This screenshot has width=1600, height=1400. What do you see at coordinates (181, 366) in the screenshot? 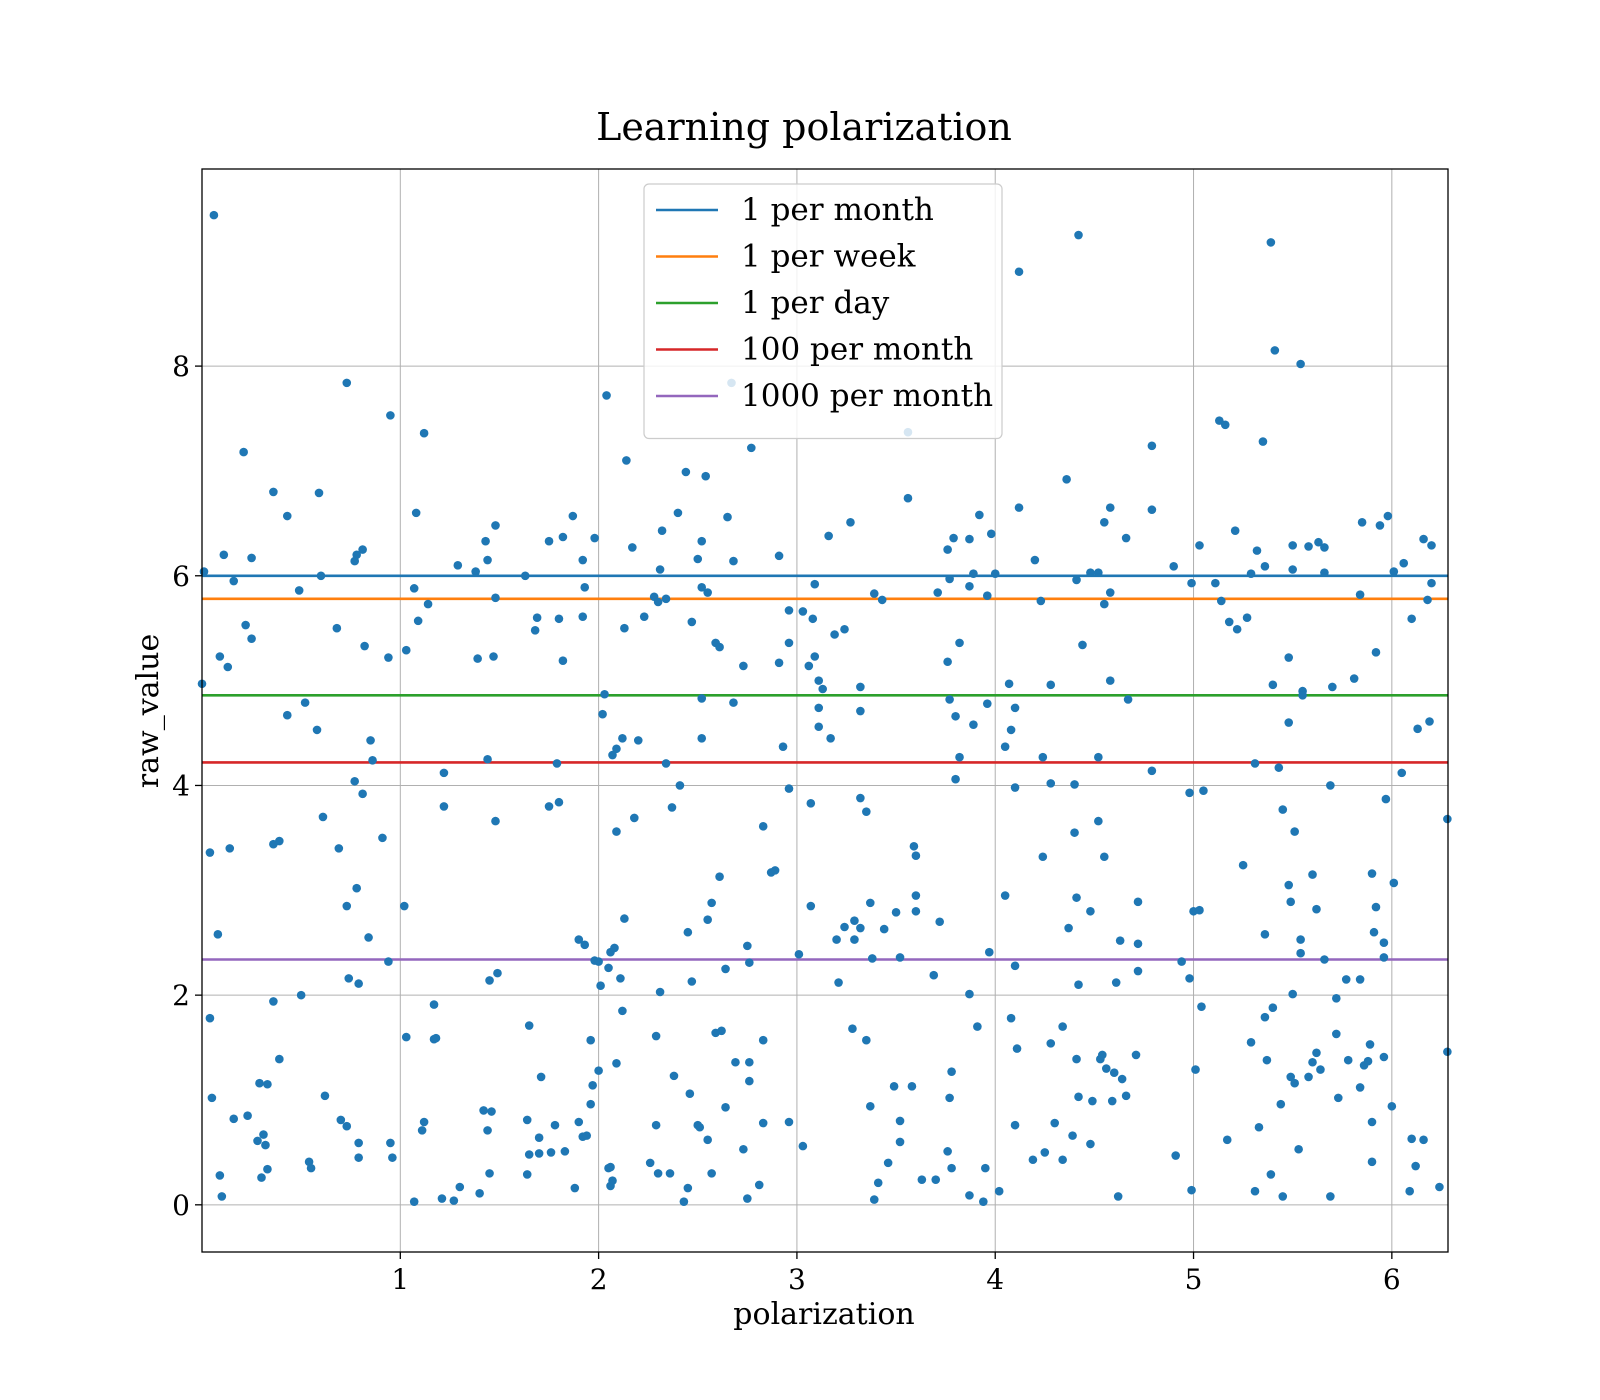
I see `y-tick-label-4: 8` at bounding box center [181, 366].